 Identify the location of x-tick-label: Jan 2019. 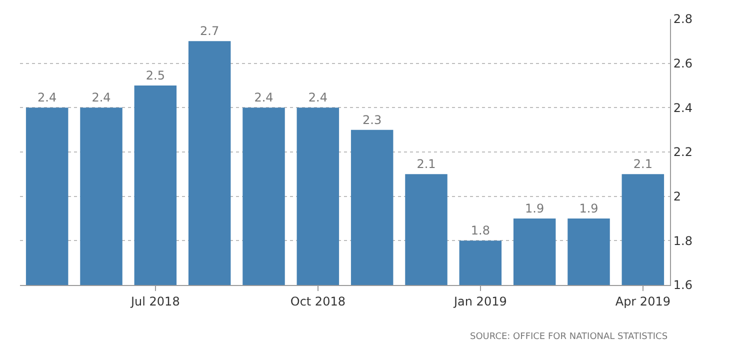
(479, 301).